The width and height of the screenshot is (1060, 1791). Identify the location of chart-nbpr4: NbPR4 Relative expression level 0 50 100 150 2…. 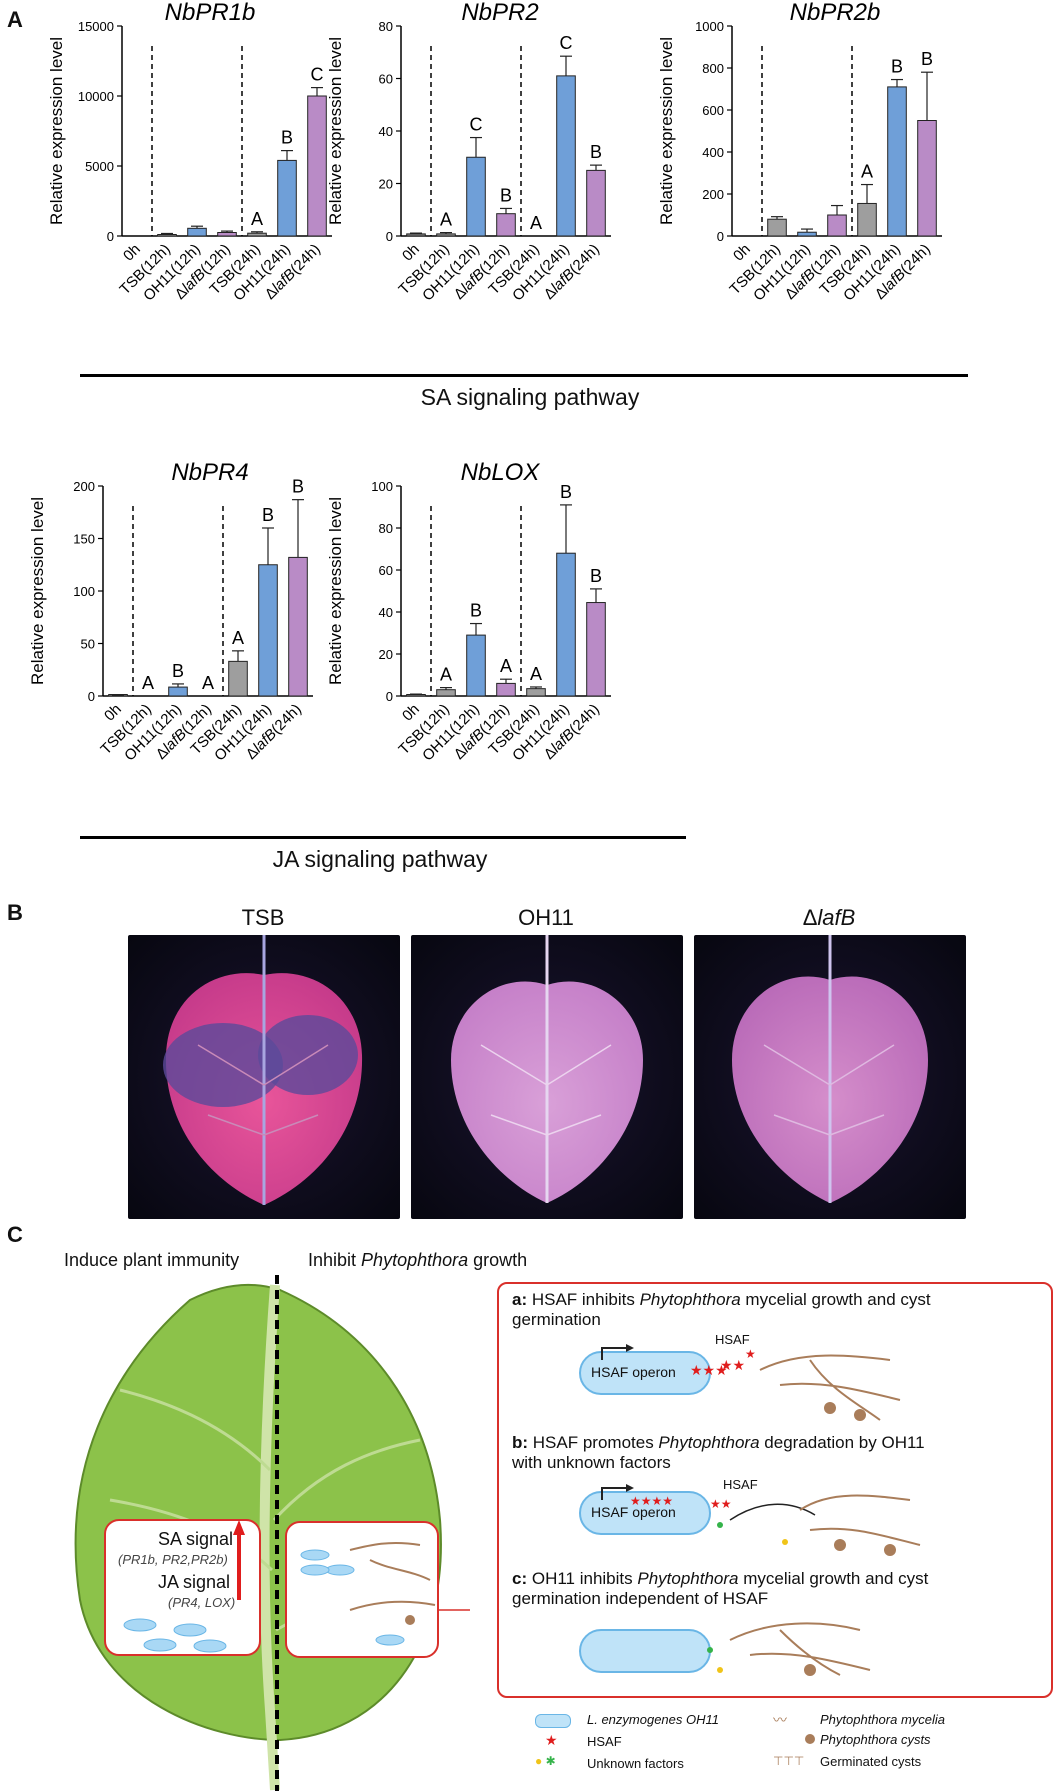
(180, 649).